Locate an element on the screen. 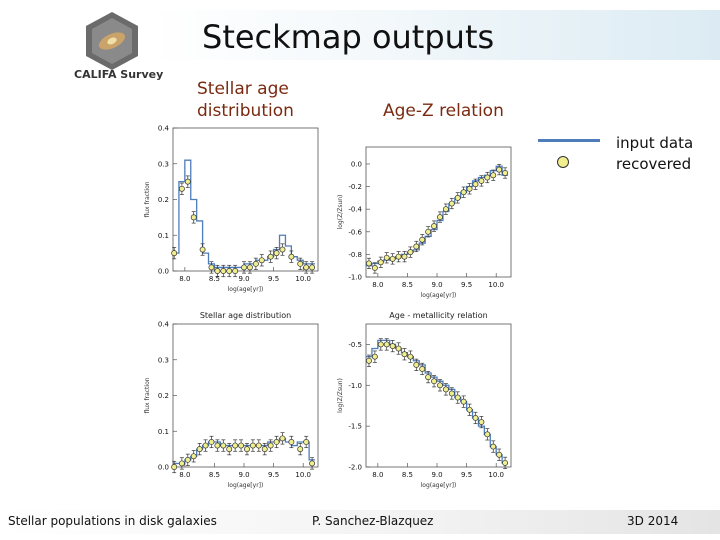 The width and height of the screenshot is (720, 540). y-axis-label: flux fraction is located at coordinates (147, 395).